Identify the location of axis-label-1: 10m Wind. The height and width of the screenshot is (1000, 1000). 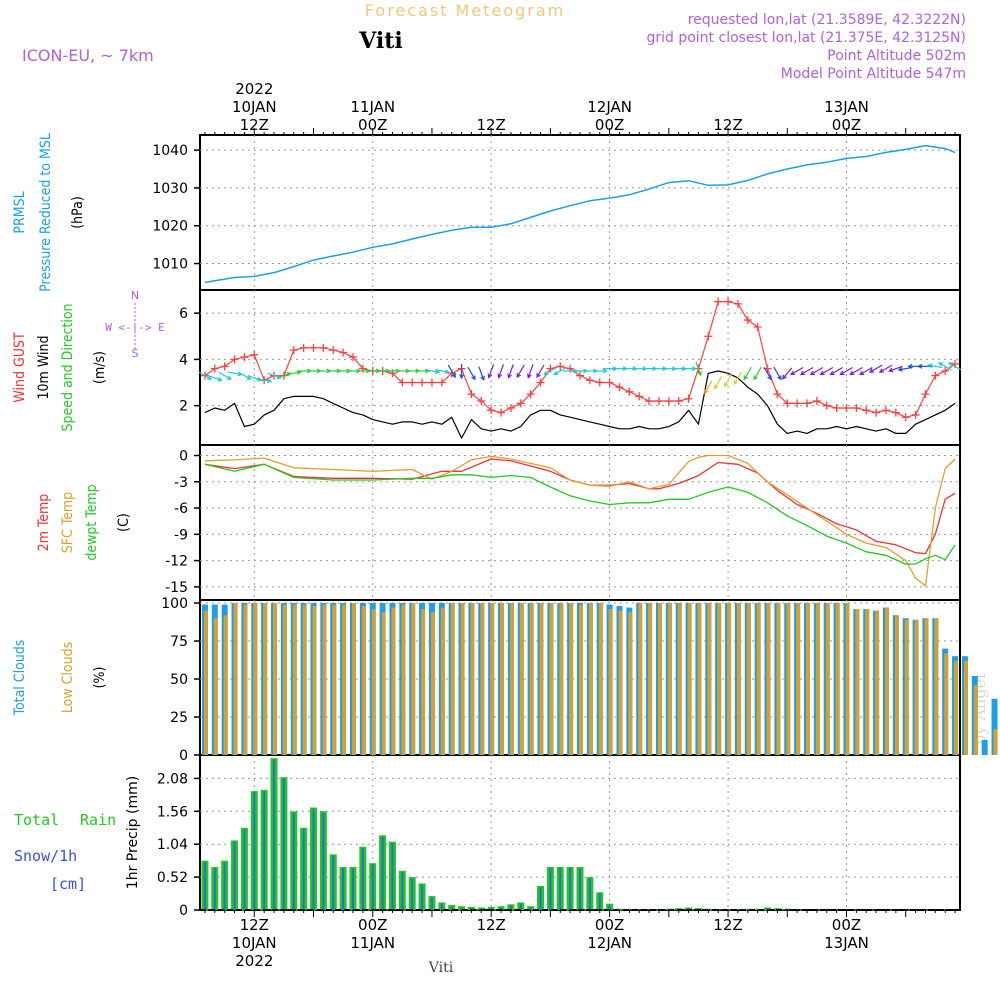
(44, 368).